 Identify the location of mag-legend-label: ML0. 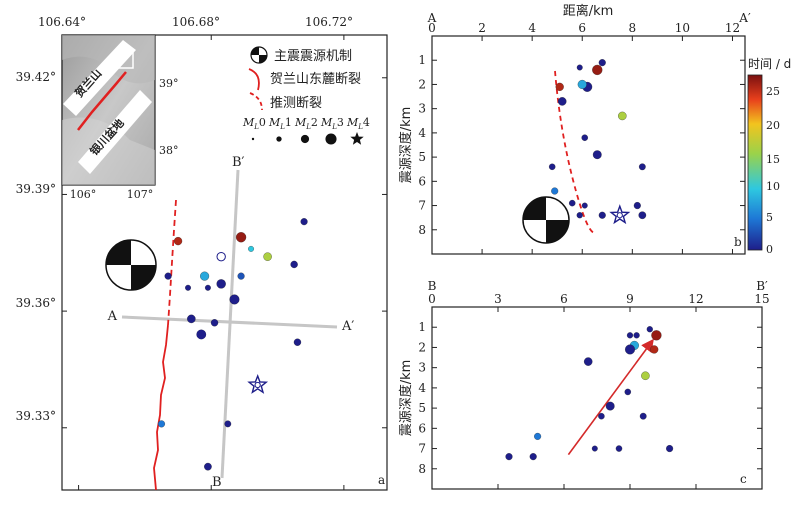
(254, 123).